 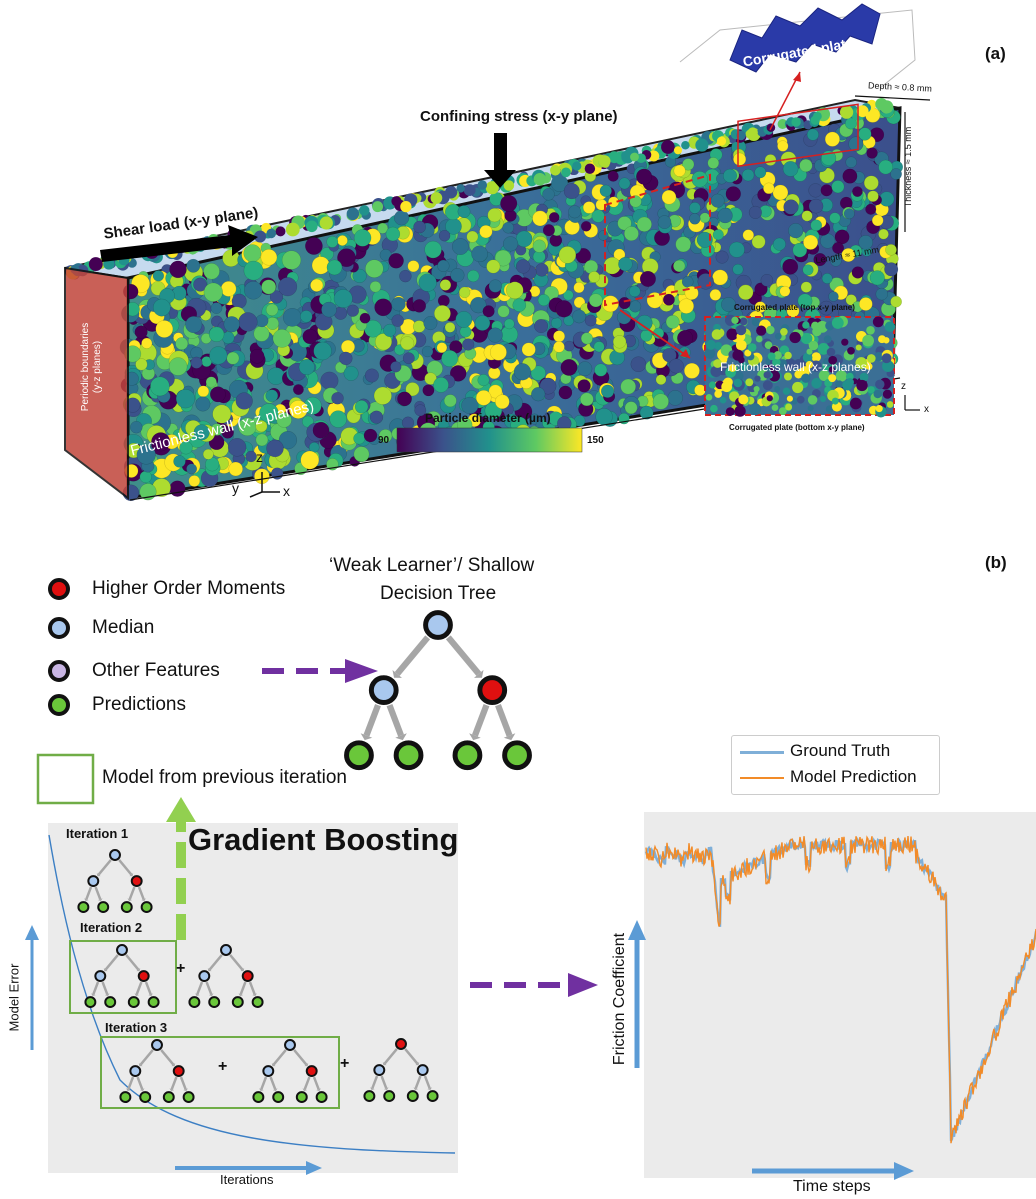 I want to click on legend-label: Other Features, so click(x=156, y=670).